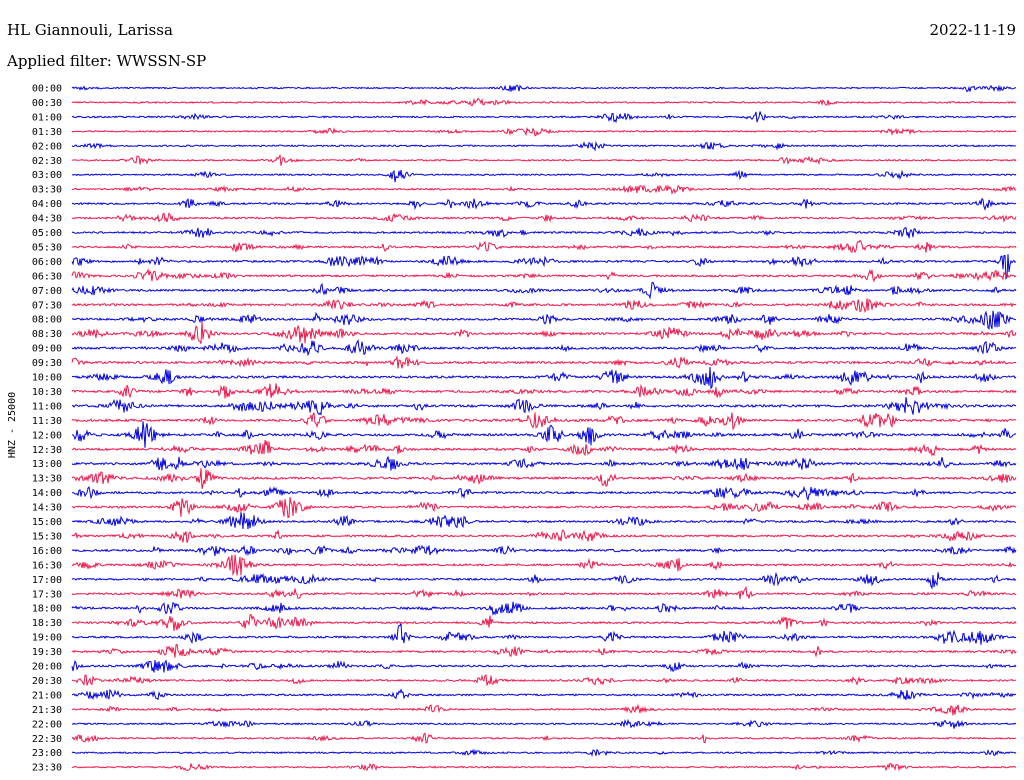 This screenshot has height=780, width=1024. Describe the element at coordinates (47, 349) in the screenshot. I see `time-tick-label: 09:00` at that location.